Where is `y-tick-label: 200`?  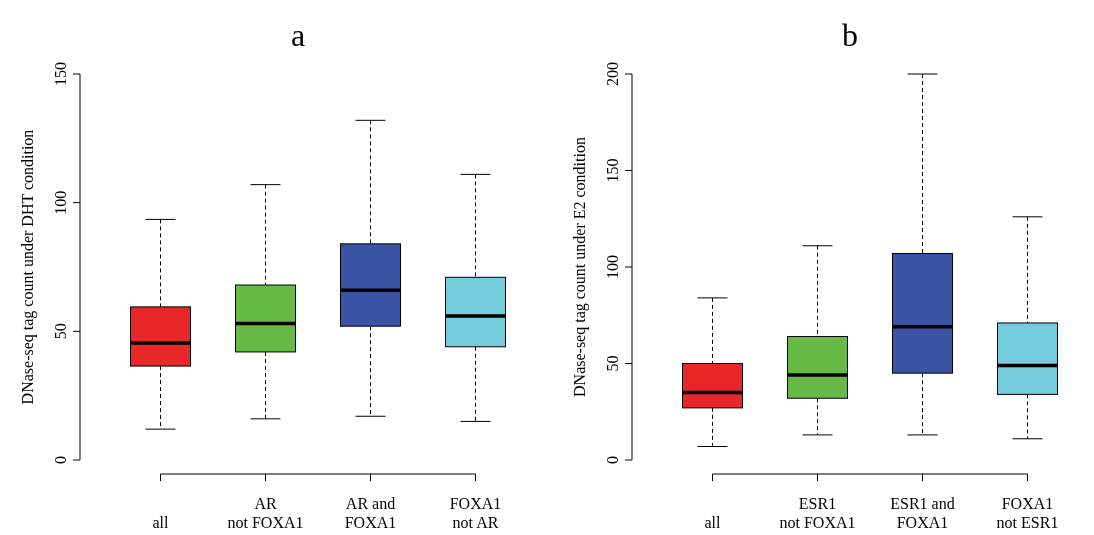 y-tick-label: 200 is located at coordinates (612, 74).